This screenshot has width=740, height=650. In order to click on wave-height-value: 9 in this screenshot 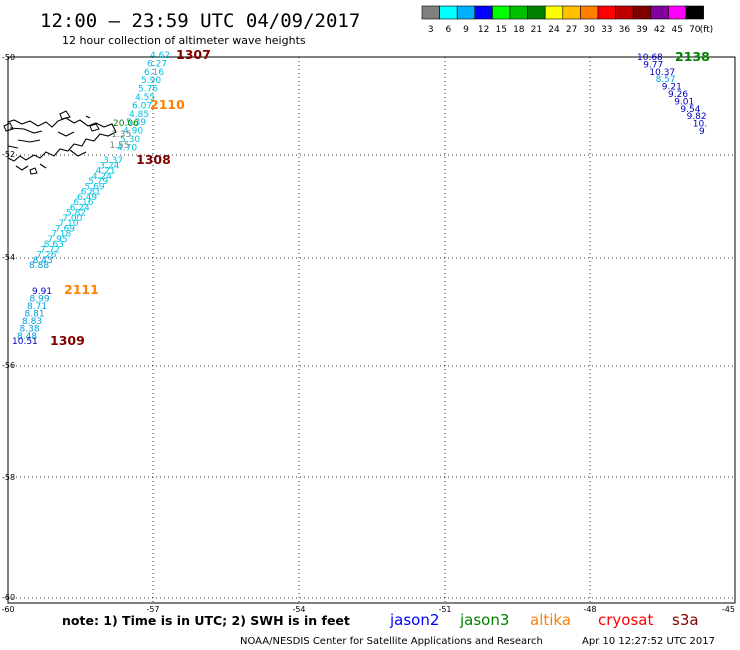, I will do `click(702, 132)`.